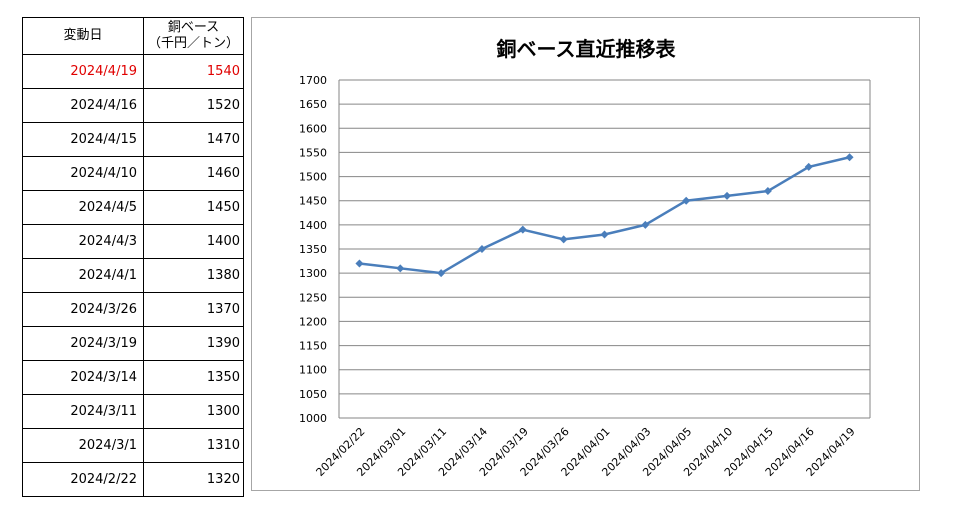  What do you see at coordinates (313, 80) in the screenshot?
I see `y-tick-label: 1700` at bounding box center [313, 80].